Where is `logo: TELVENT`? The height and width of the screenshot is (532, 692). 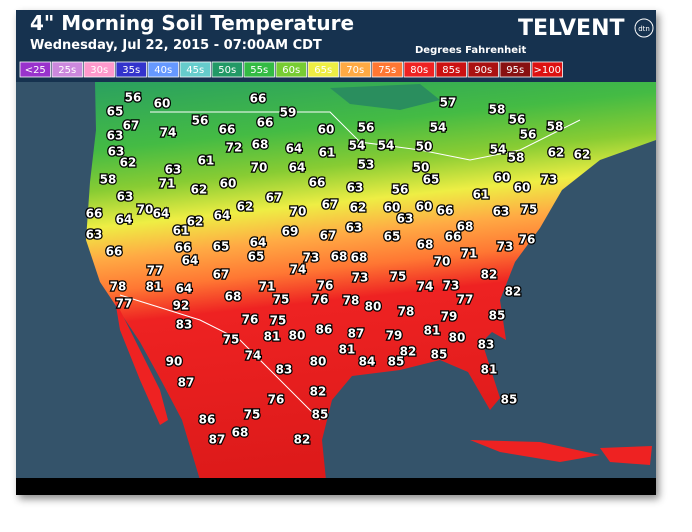
logo: TELVENT is located at coordinates (571, 28).